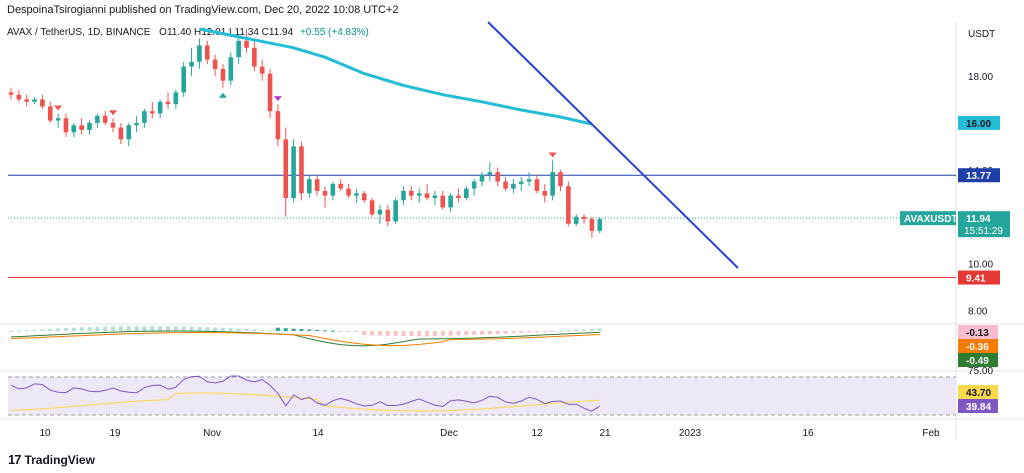 The width and height of the screenshot is (1024, 473). I want to click on rsi-value-badge, so click(978, 406).